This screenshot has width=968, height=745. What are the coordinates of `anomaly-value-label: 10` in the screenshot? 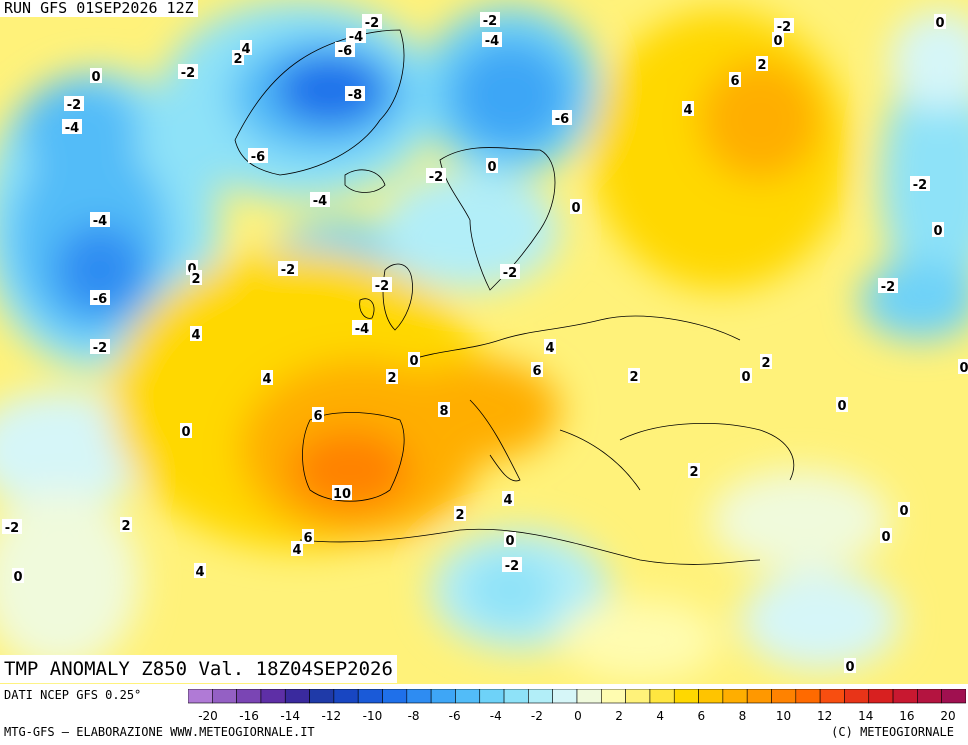 It's located at (342, 493).